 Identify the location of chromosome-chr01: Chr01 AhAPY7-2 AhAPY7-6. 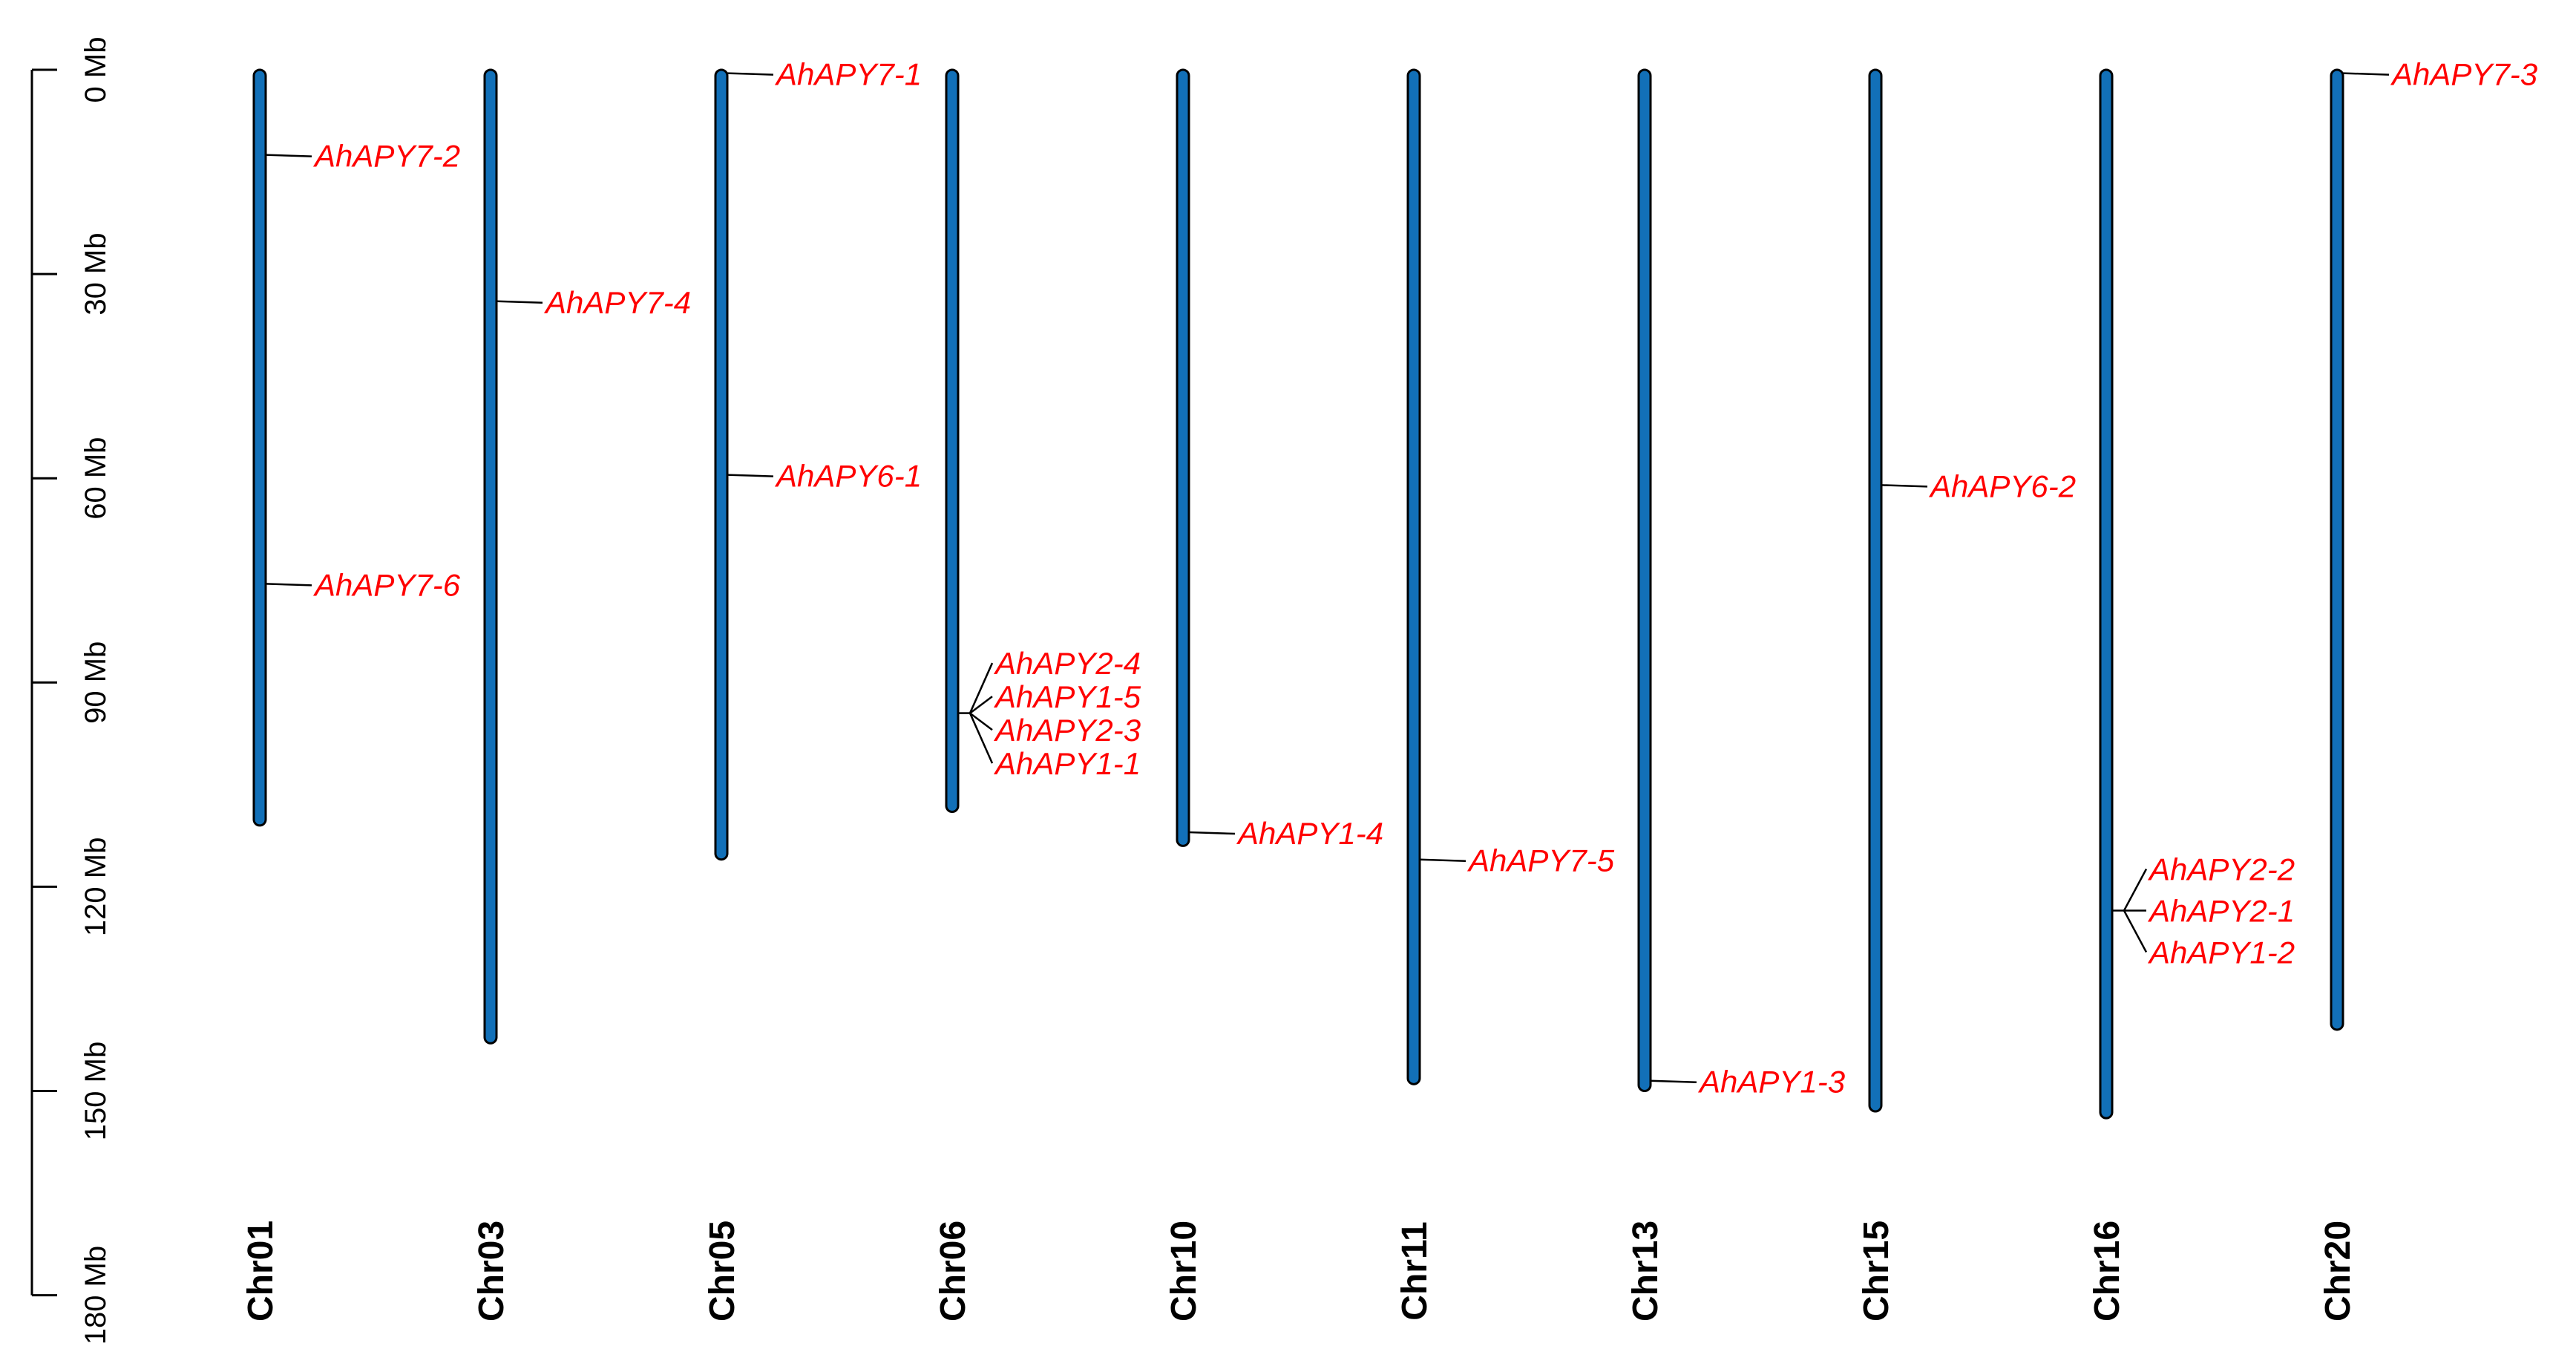
(351, 695).